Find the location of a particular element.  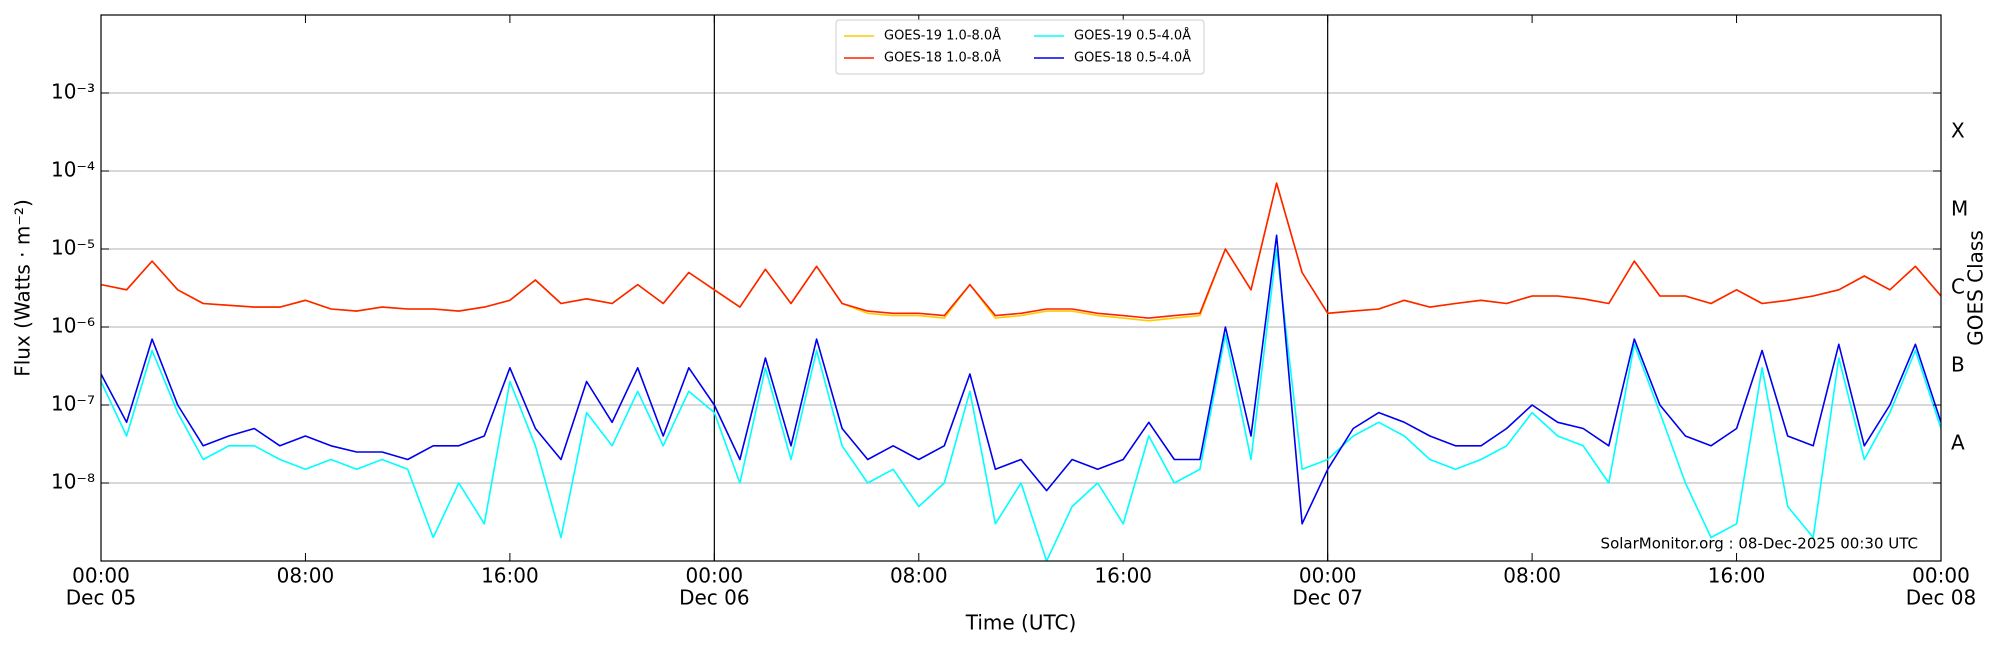

y2-axis-label: GOES Class is located at coordinates (1976, 288).